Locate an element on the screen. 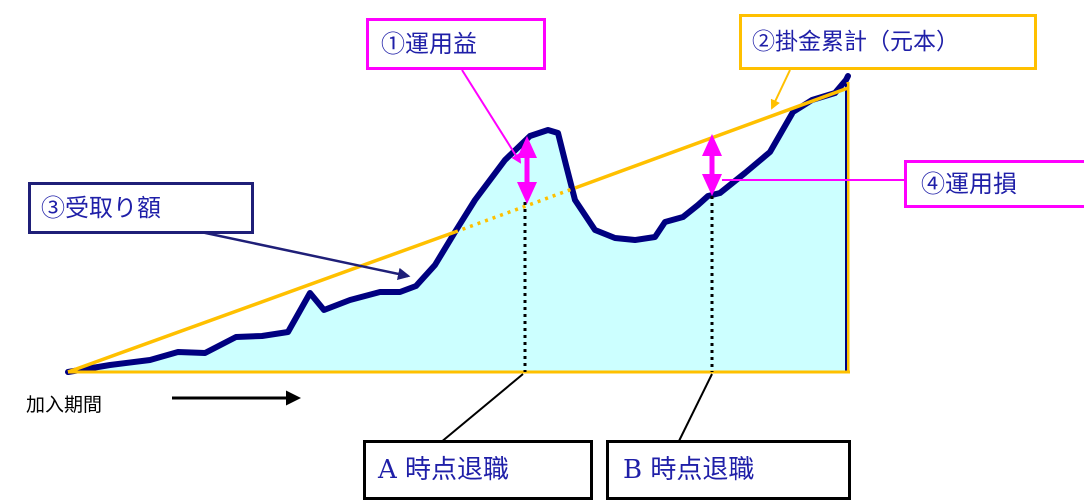  contributions-cumulative-label: ②掛金累計（元本） is located at coordinates (888, 42).